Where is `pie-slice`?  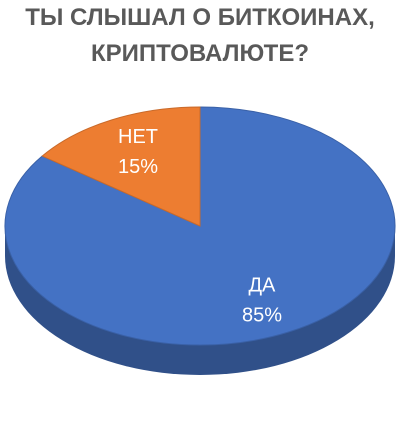
pie-slice is located at coordinates (121, 166).